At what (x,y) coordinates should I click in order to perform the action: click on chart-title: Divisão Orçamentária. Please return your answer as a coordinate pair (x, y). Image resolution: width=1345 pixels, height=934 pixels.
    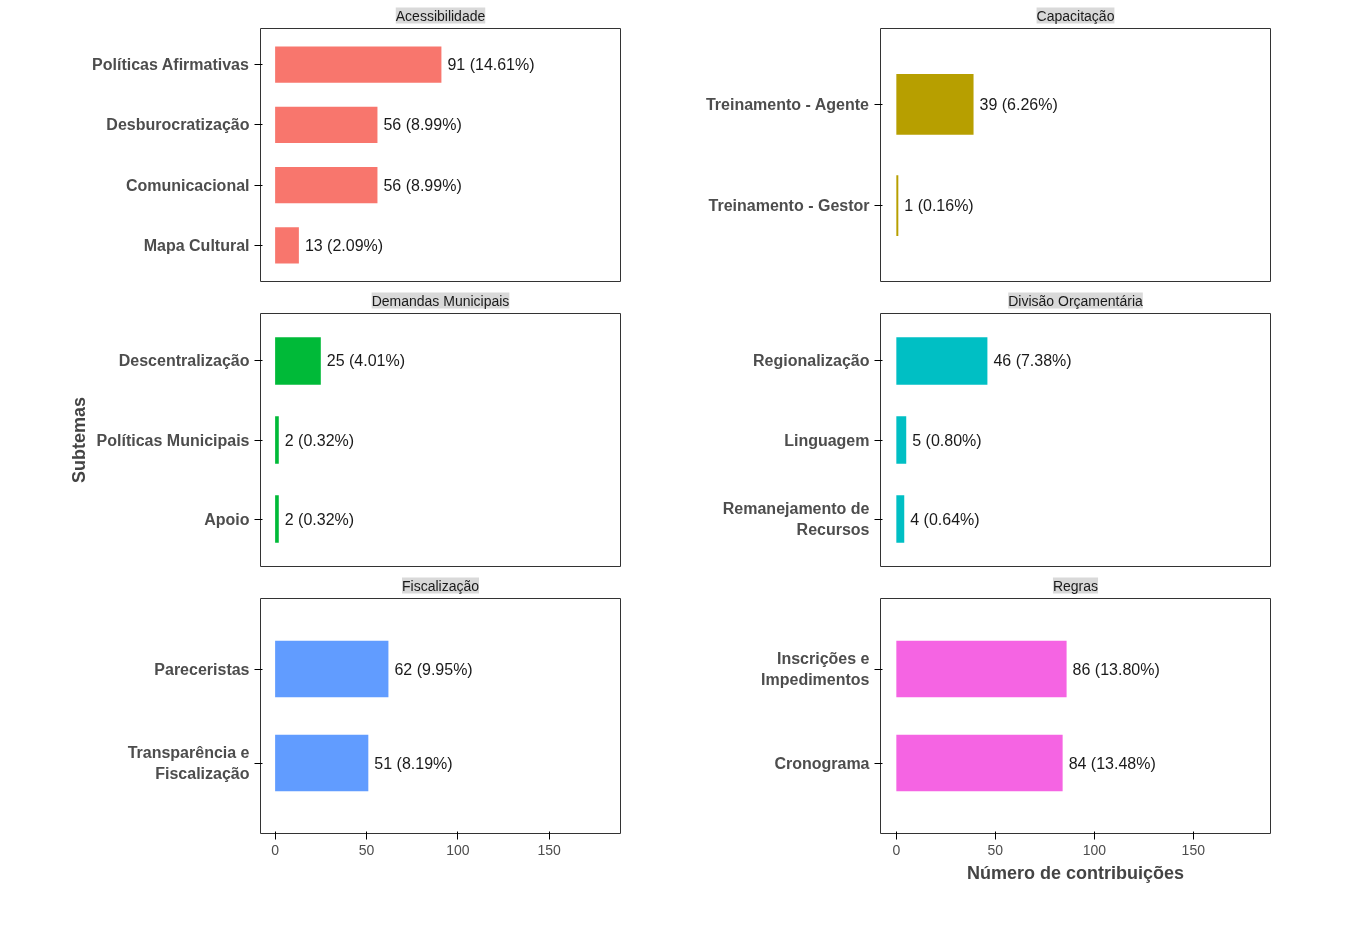
    Looking at the image, I should click on (1076, 300).